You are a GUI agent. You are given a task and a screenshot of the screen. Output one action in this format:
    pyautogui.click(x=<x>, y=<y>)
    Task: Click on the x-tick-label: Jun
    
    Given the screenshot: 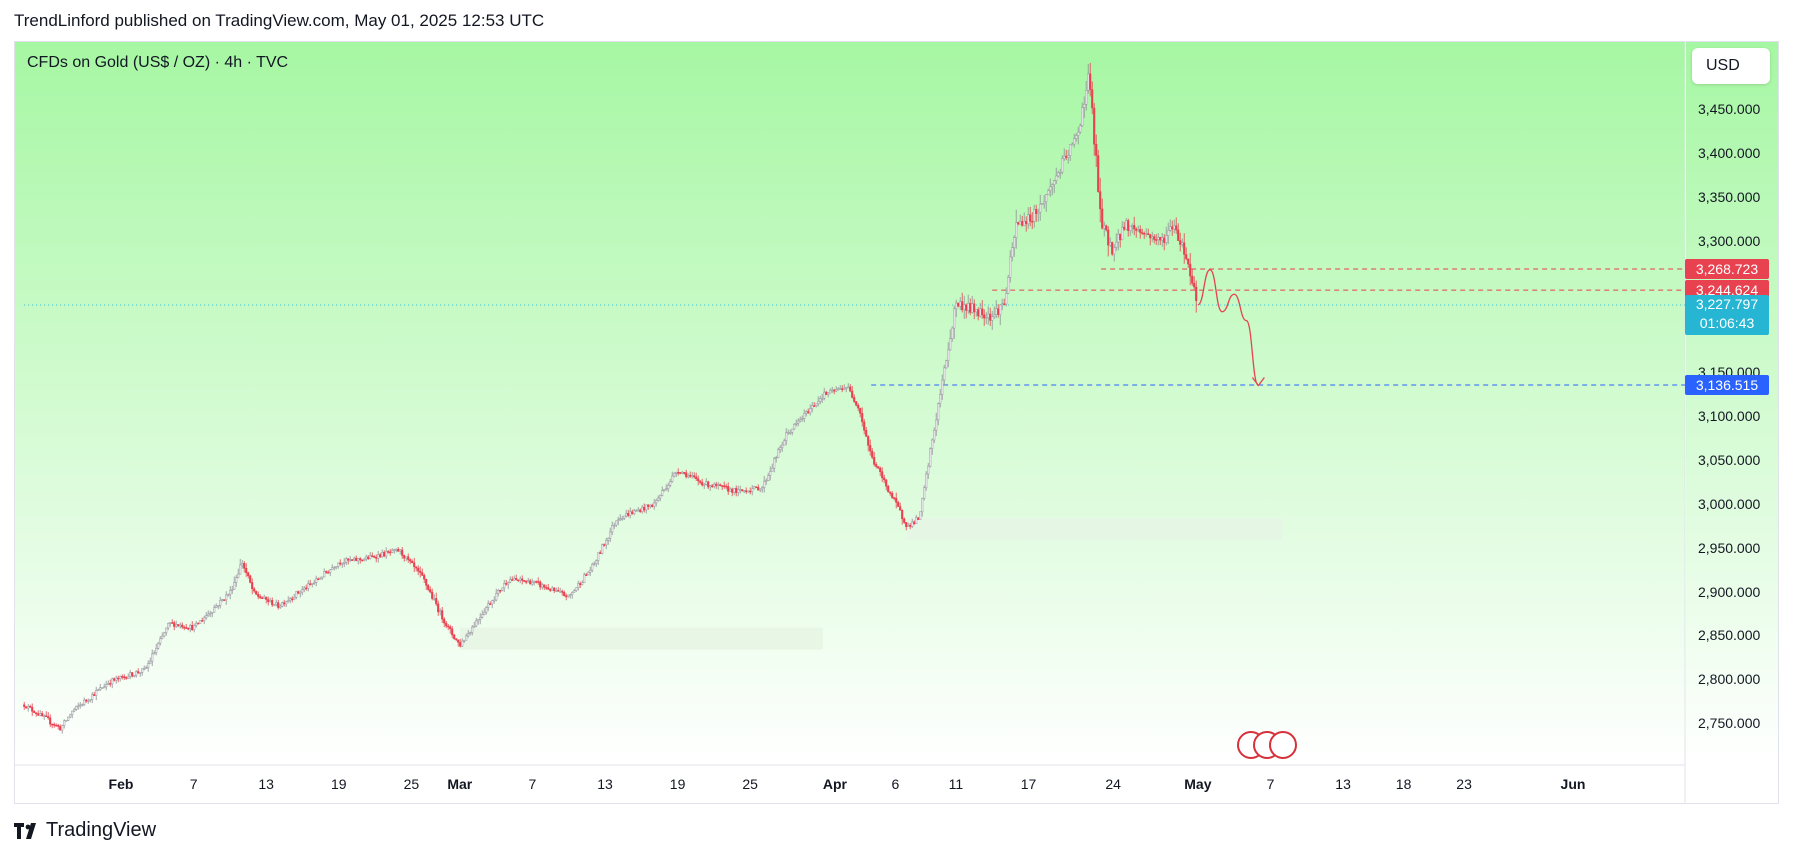 What is the action you would take?
    pyautogui.click(x=1573, y=784)
    